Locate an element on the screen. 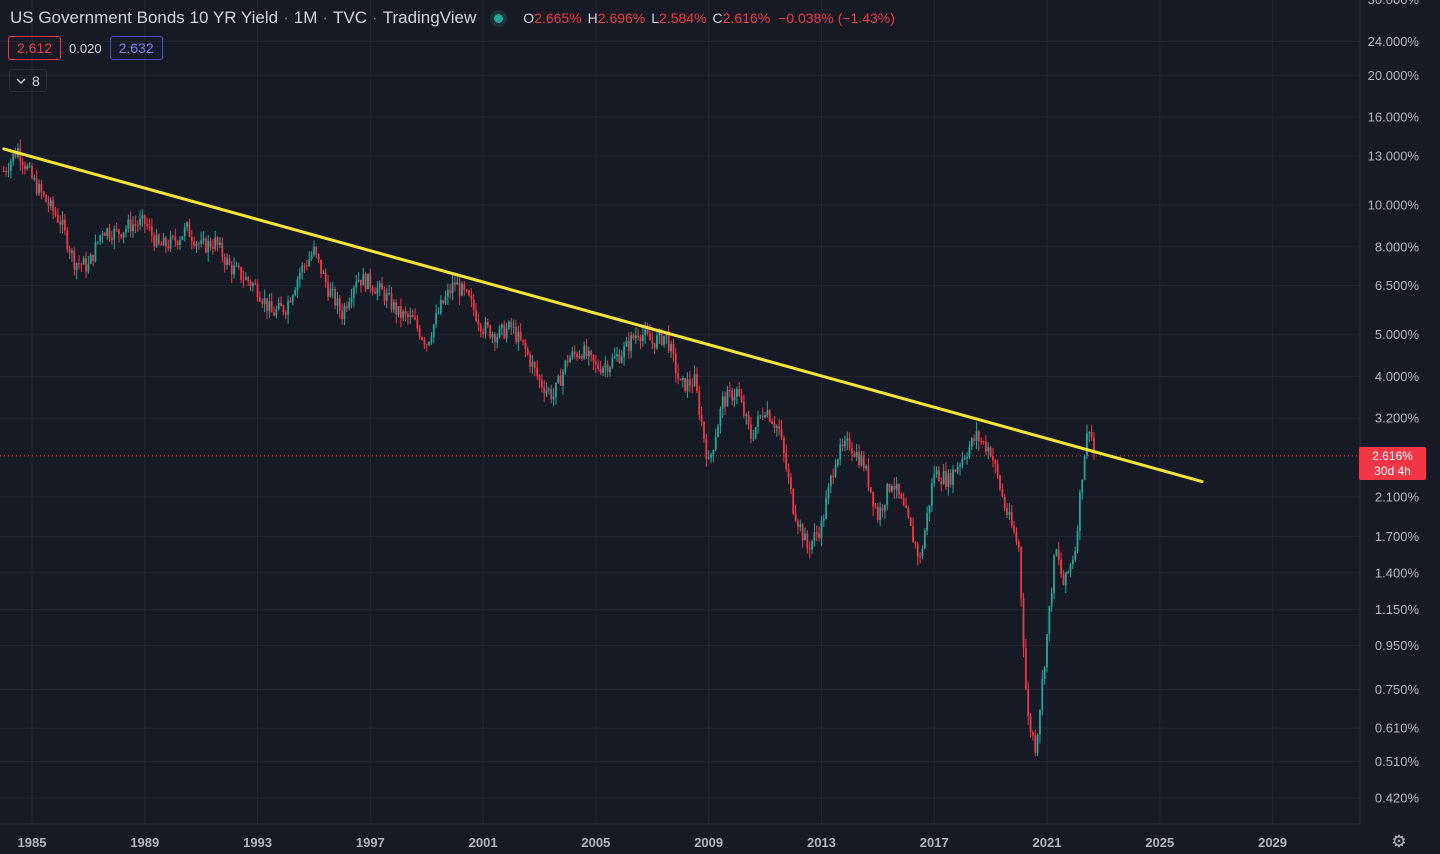 The image size is (1440, 854). indicators-toggle: 8 is located at coordinates (28, 80).